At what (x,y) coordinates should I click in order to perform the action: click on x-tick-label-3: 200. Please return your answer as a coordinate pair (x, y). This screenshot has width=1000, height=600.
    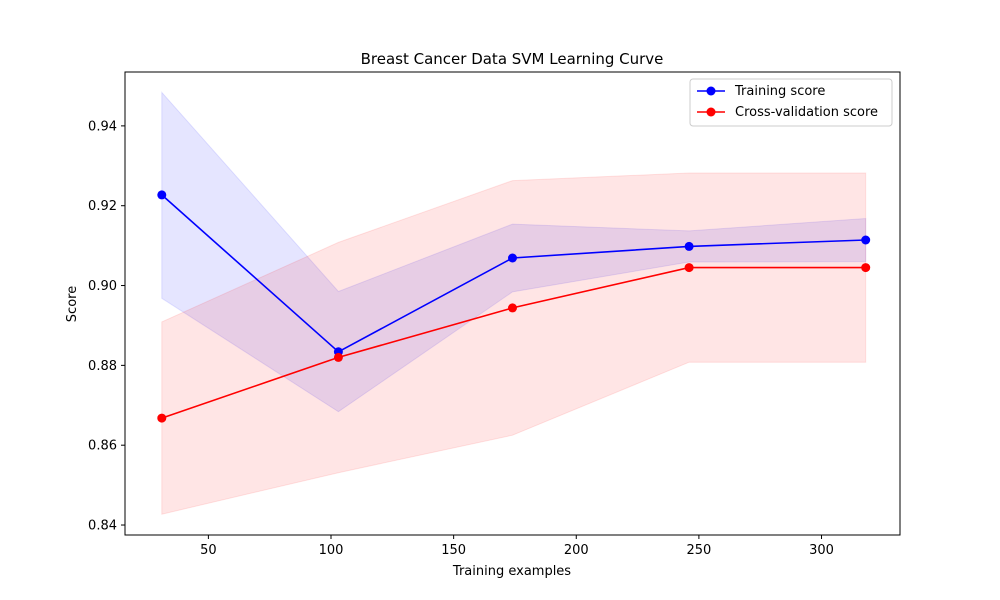
    Looking at the image, I should click on (576, 550).